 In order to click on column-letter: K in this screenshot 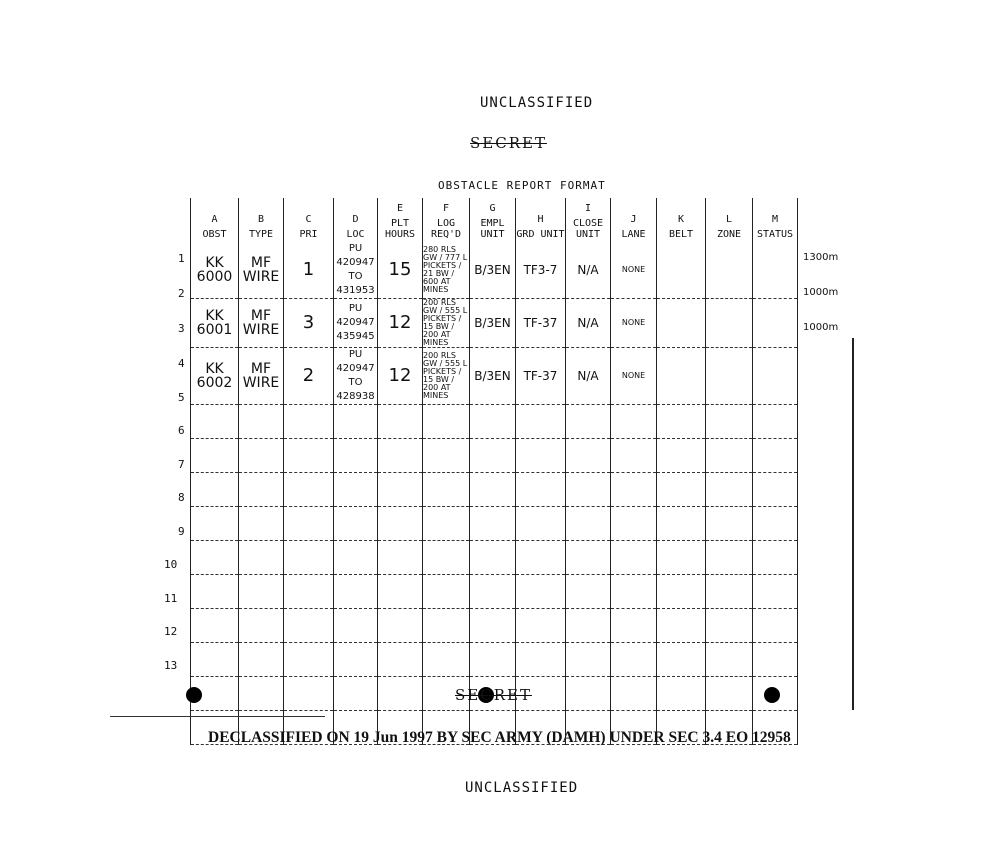, I will do `click(681, 219)`.